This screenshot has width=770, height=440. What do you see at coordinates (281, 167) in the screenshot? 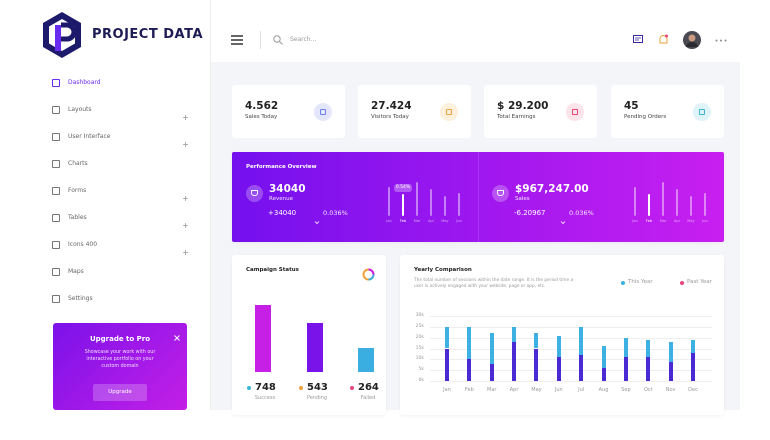
I see `performance-title: Performance Overview` at bounding box center [281, 167].